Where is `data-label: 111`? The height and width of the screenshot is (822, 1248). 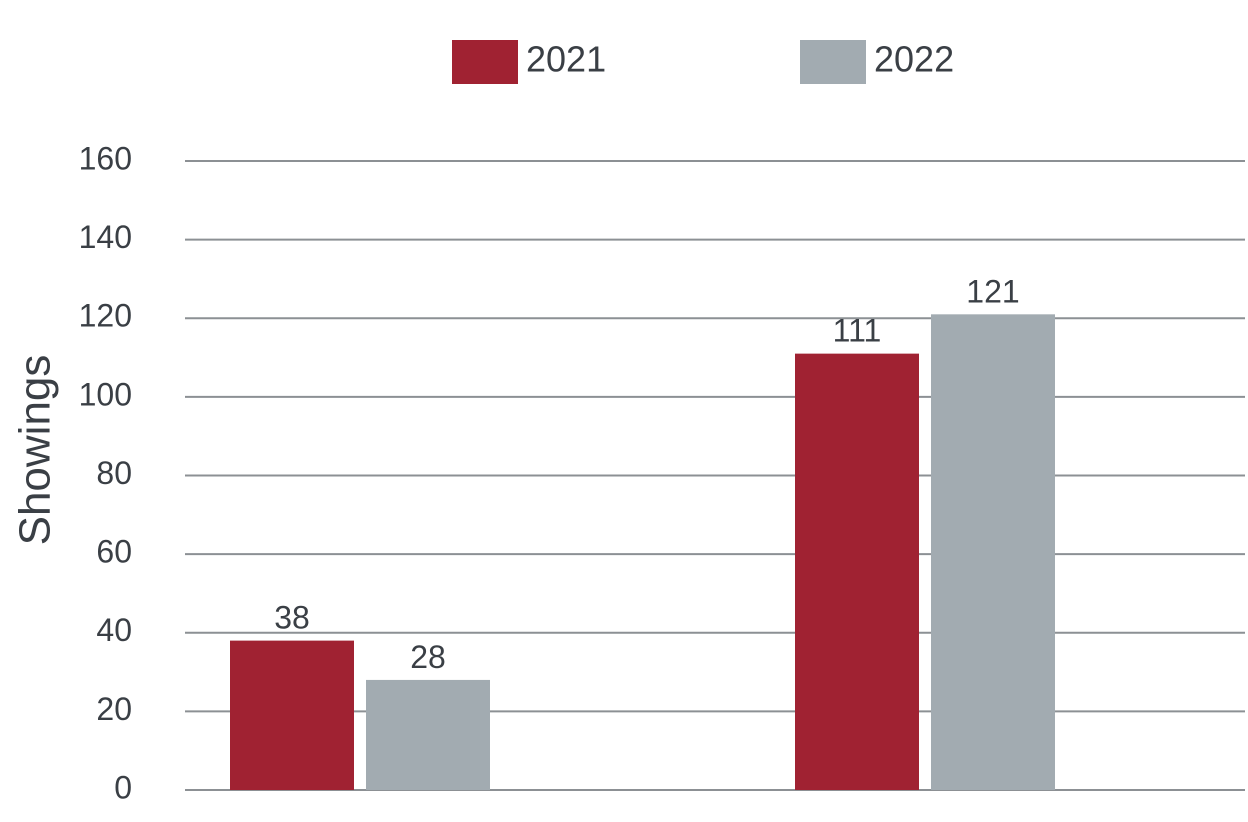
data-label: 111 is located at coordinates (857, 331).